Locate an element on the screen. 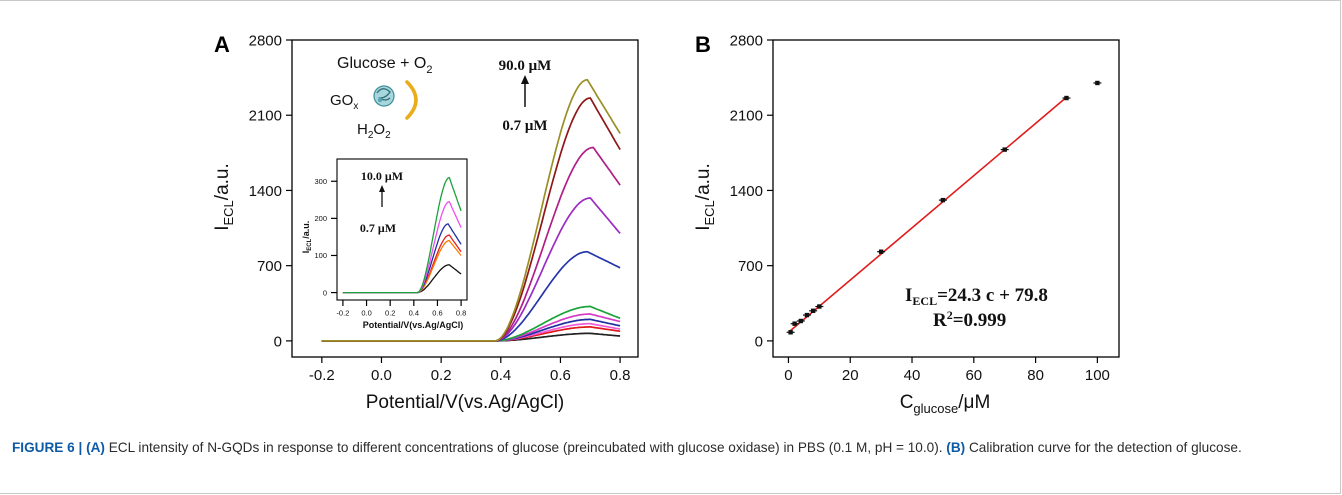 The image size is (1342, 495). panel-b-y-tick-label: 2100 is located at coordinates (746, 116).